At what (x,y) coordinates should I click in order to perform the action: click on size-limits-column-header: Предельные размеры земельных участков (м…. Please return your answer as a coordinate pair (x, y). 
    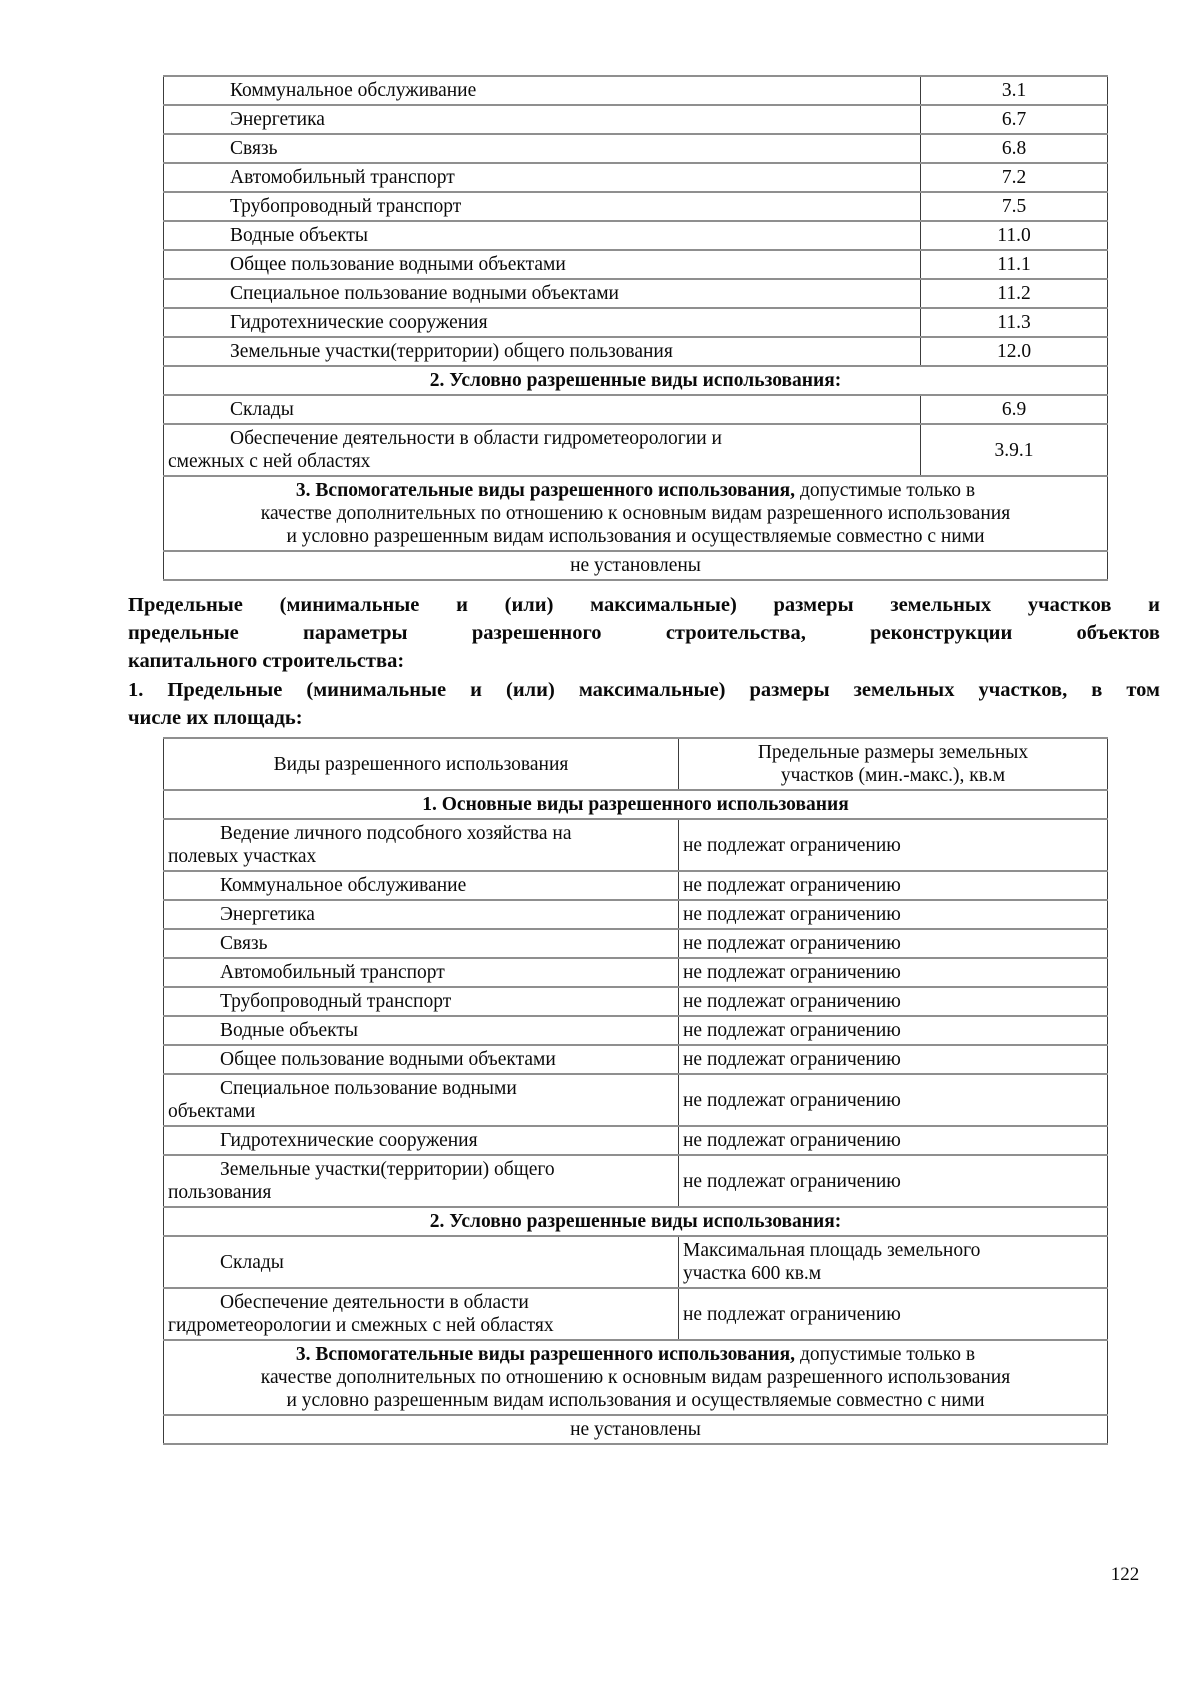
    Looking at the image, I should click on (893, 764).